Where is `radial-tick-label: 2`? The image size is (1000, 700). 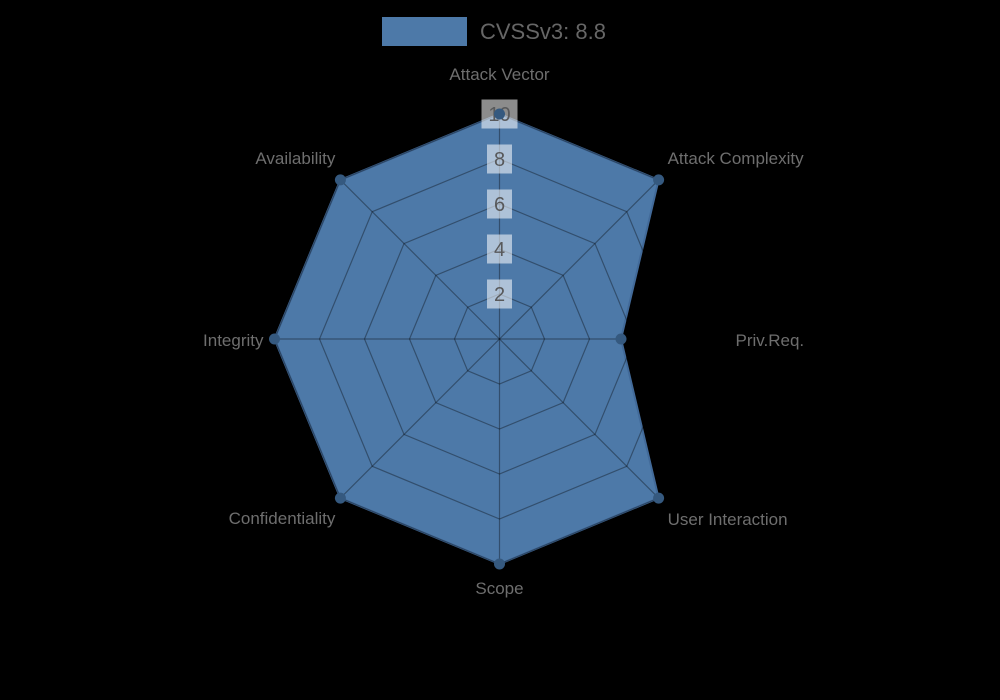 radial-tick-label: 2 is located at coordinates (499, 295).